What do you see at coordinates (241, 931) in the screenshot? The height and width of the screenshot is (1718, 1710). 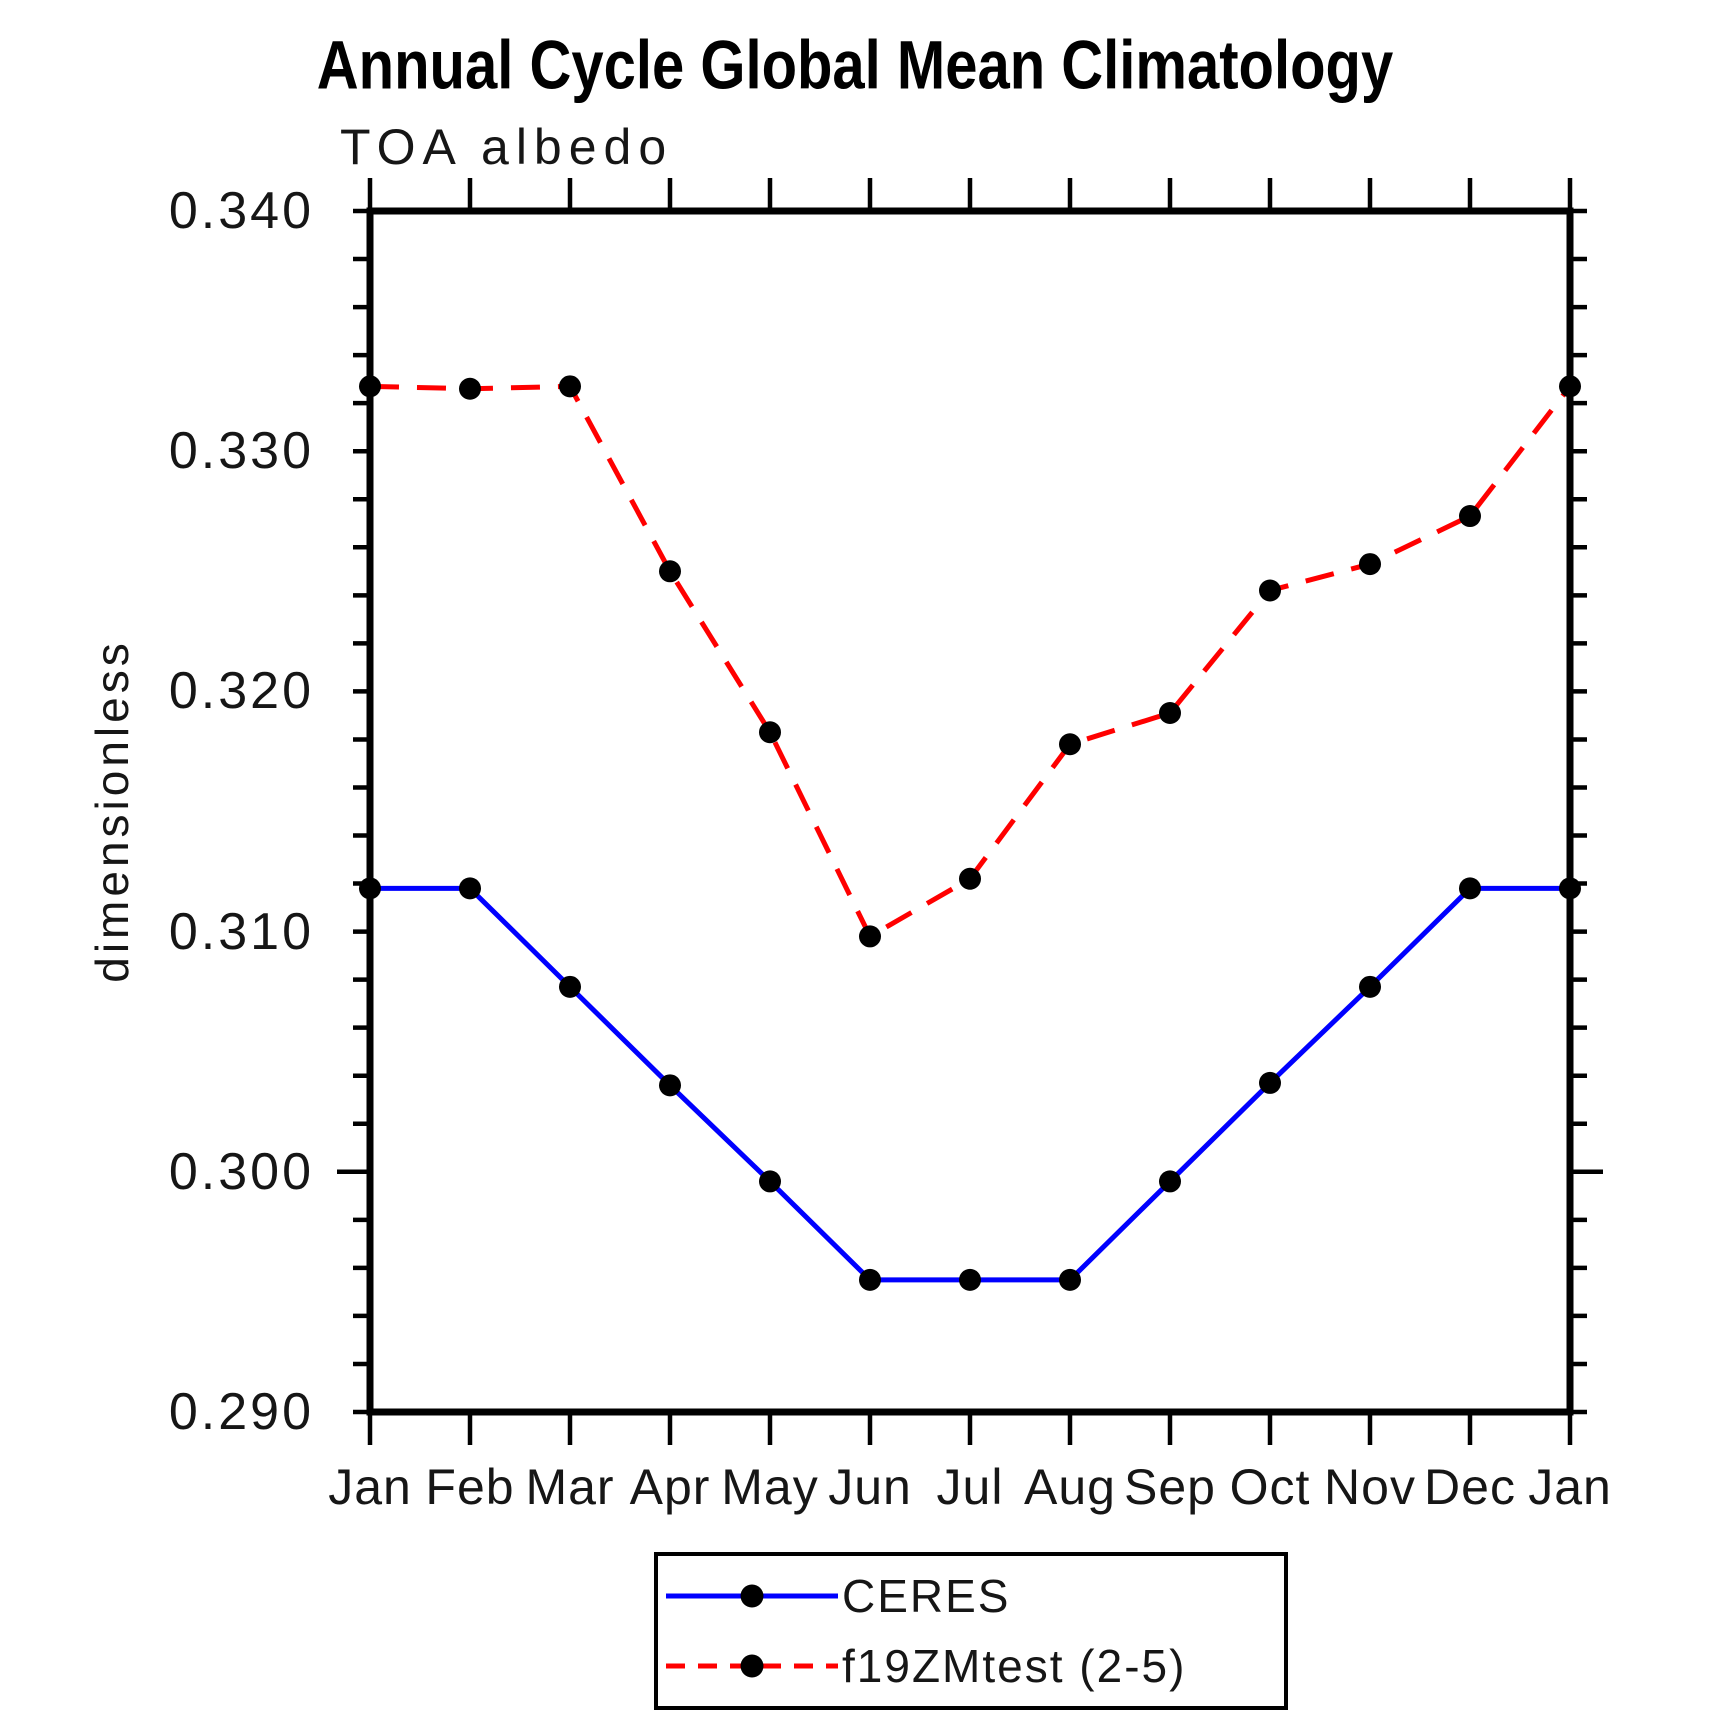 I see `y-tick-label: 0.310` at bounding box center [241, 931].